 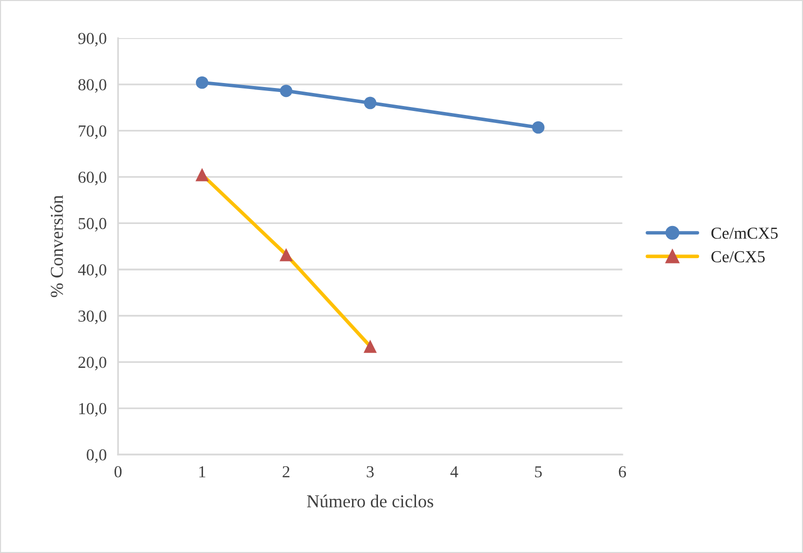 What do you see at coordinates (92, 317) in the screenshot?
I see `y-tick-label: 30,0` at bounding box center [92, 317].